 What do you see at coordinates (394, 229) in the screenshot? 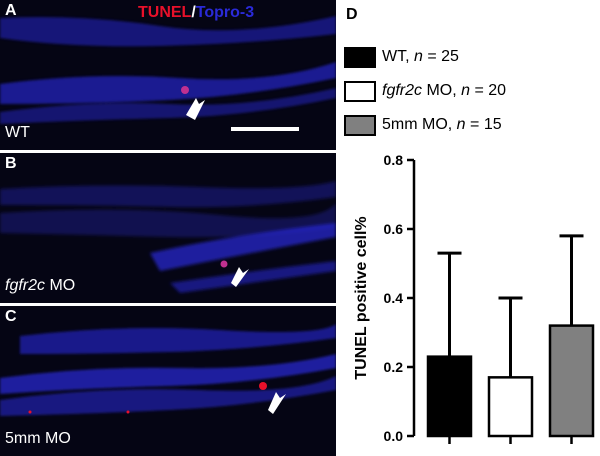
I see `y-tick-label-3: 0.6` at bounding box center [394, 229].